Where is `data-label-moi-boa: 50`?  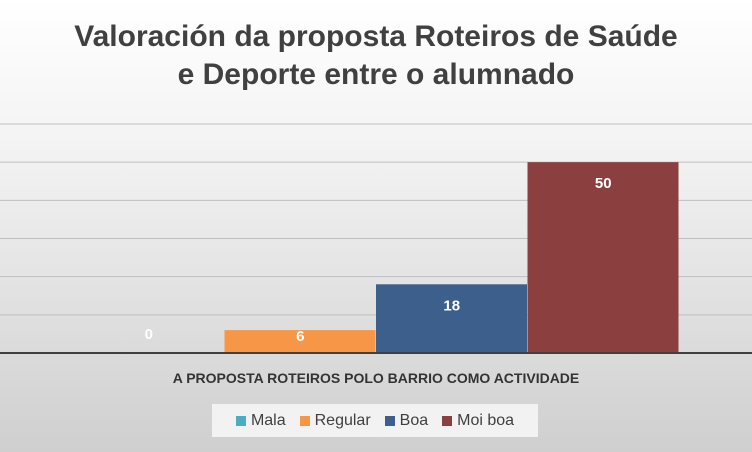
data-label-moi-boa: 50 is located at coordinates (603, 183).